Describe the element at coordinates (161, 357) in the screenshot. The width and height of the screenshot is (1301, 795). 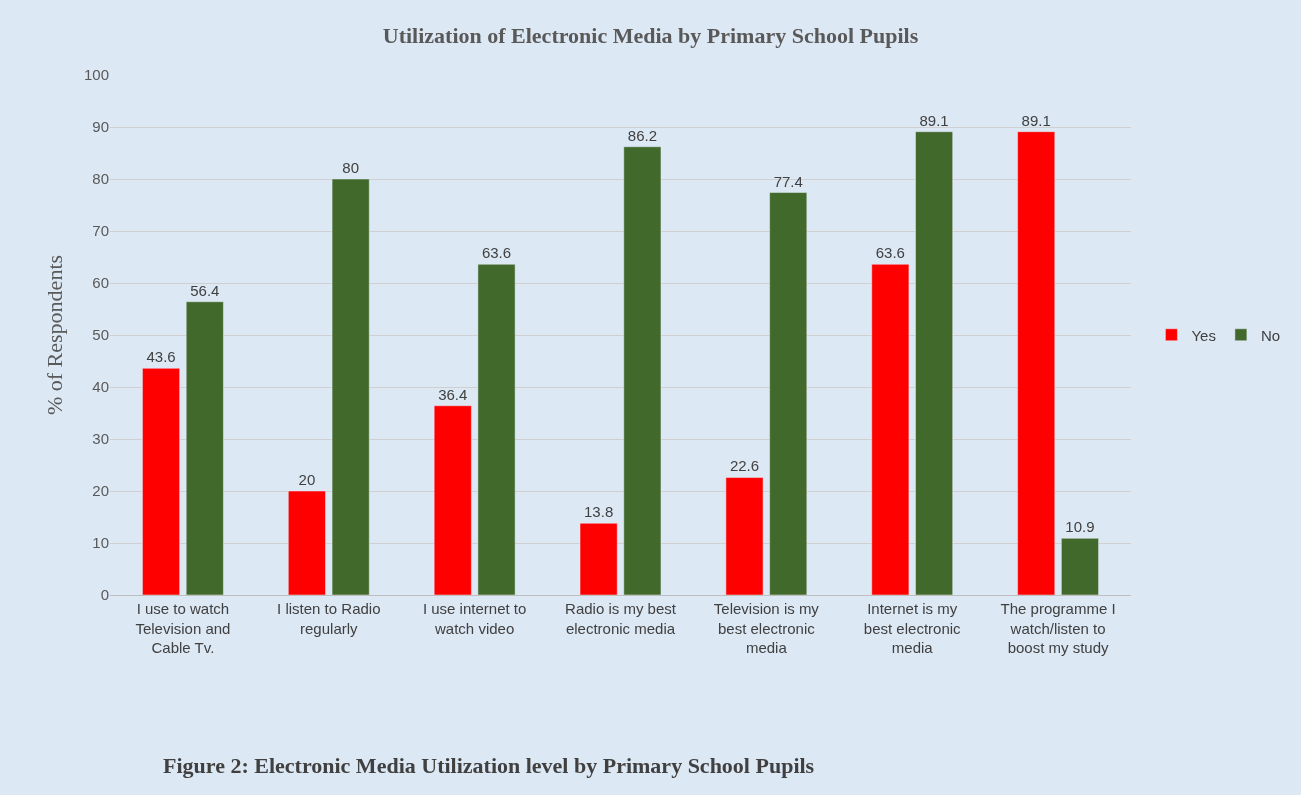
I see `data-label: 43.6` at that location.